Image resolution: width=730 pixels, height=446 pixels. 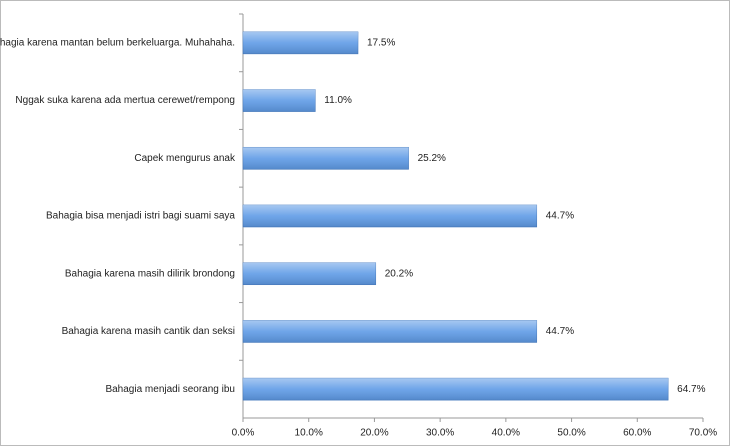 I want to click on value-label: 20.2%, so click(x=399, y=273).